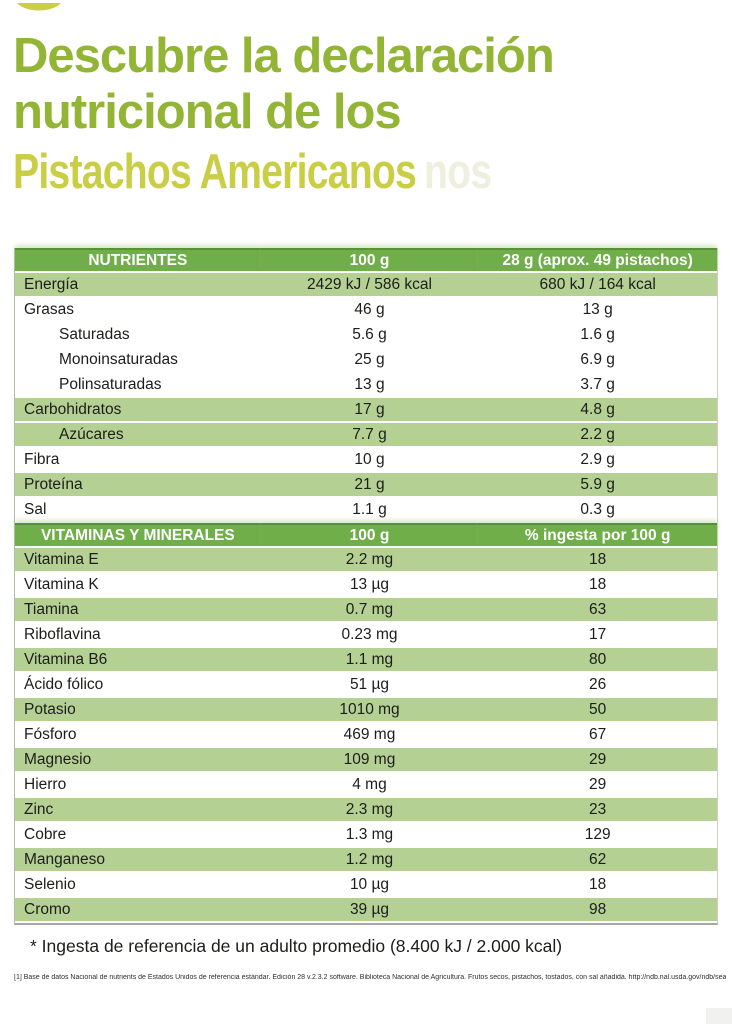 This screenshot has width=732, height=1024. Describe the element at coordinates (138, 910) in the screenshot. I see `row-label: Cromo` at that location.